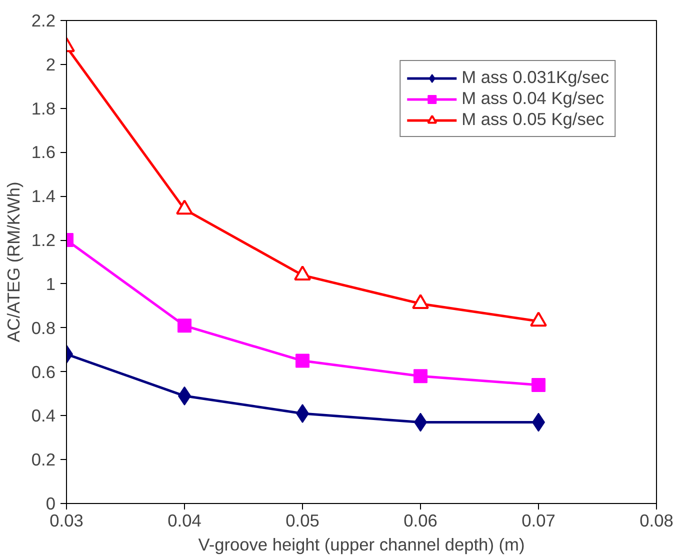 The image size is (686, 557). I want to click on y-tick-label: 0, so click(51, 504).